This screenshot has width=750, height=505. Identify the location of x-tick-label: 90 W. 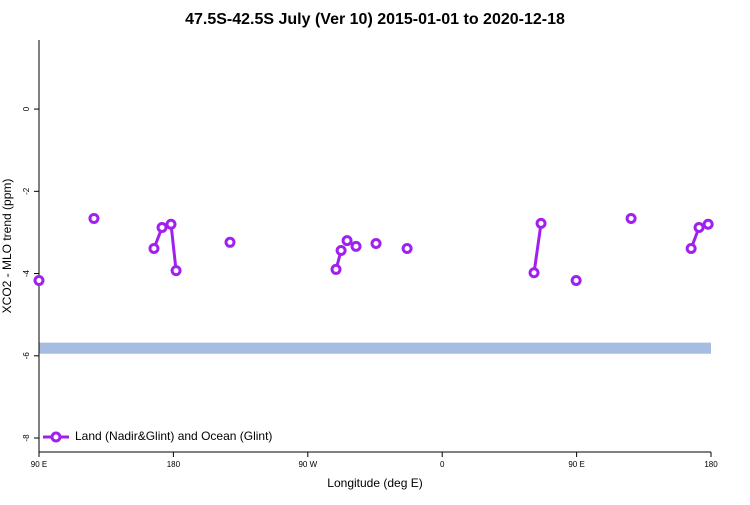
(307, 464).